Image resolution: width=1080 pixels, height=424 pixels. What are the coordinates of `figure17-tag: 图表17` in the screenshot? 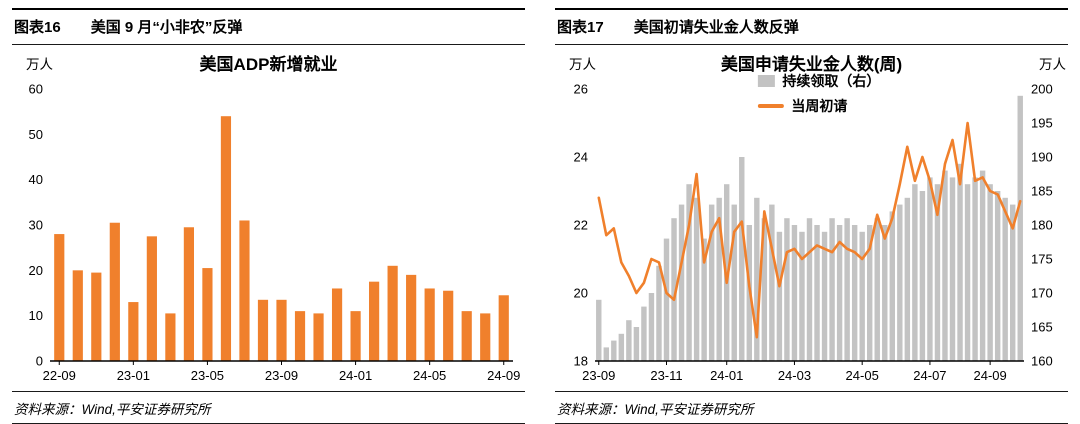 It's located at (580, 27).